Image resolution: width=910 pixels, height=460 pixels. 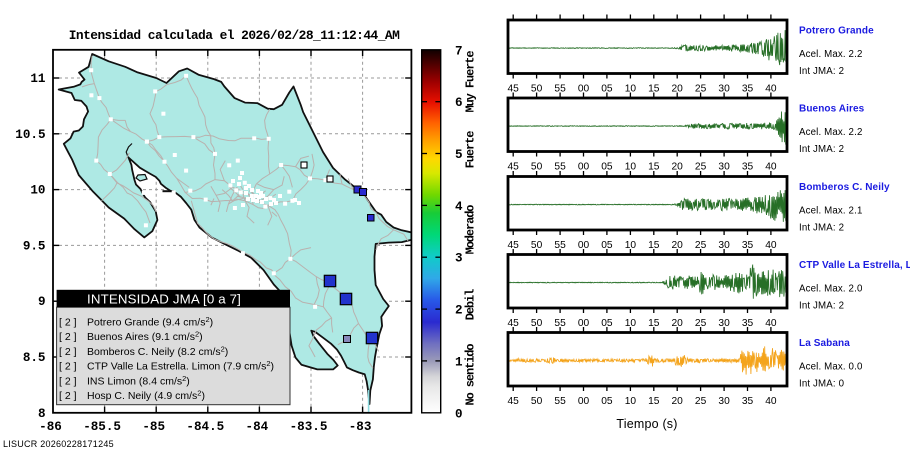 What do you see at coordinates (180, 366) in the screenshot?
I see `svg-text:CTP Valle La Estrella. Limon (: CTP Valle La Estrella. Limon (7.9 cm/s2)` at bounding box center [180, 366].